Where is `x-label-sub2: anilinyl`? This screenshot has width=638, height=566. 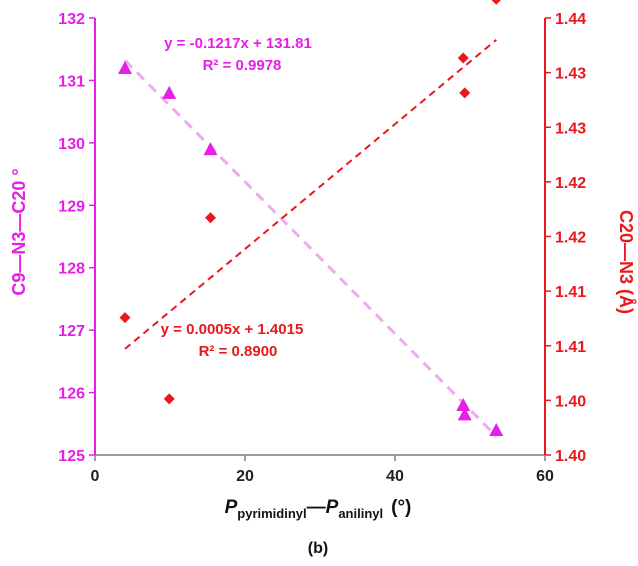
x-label-sub2: anilinyl is located at coordinates (360, 513).